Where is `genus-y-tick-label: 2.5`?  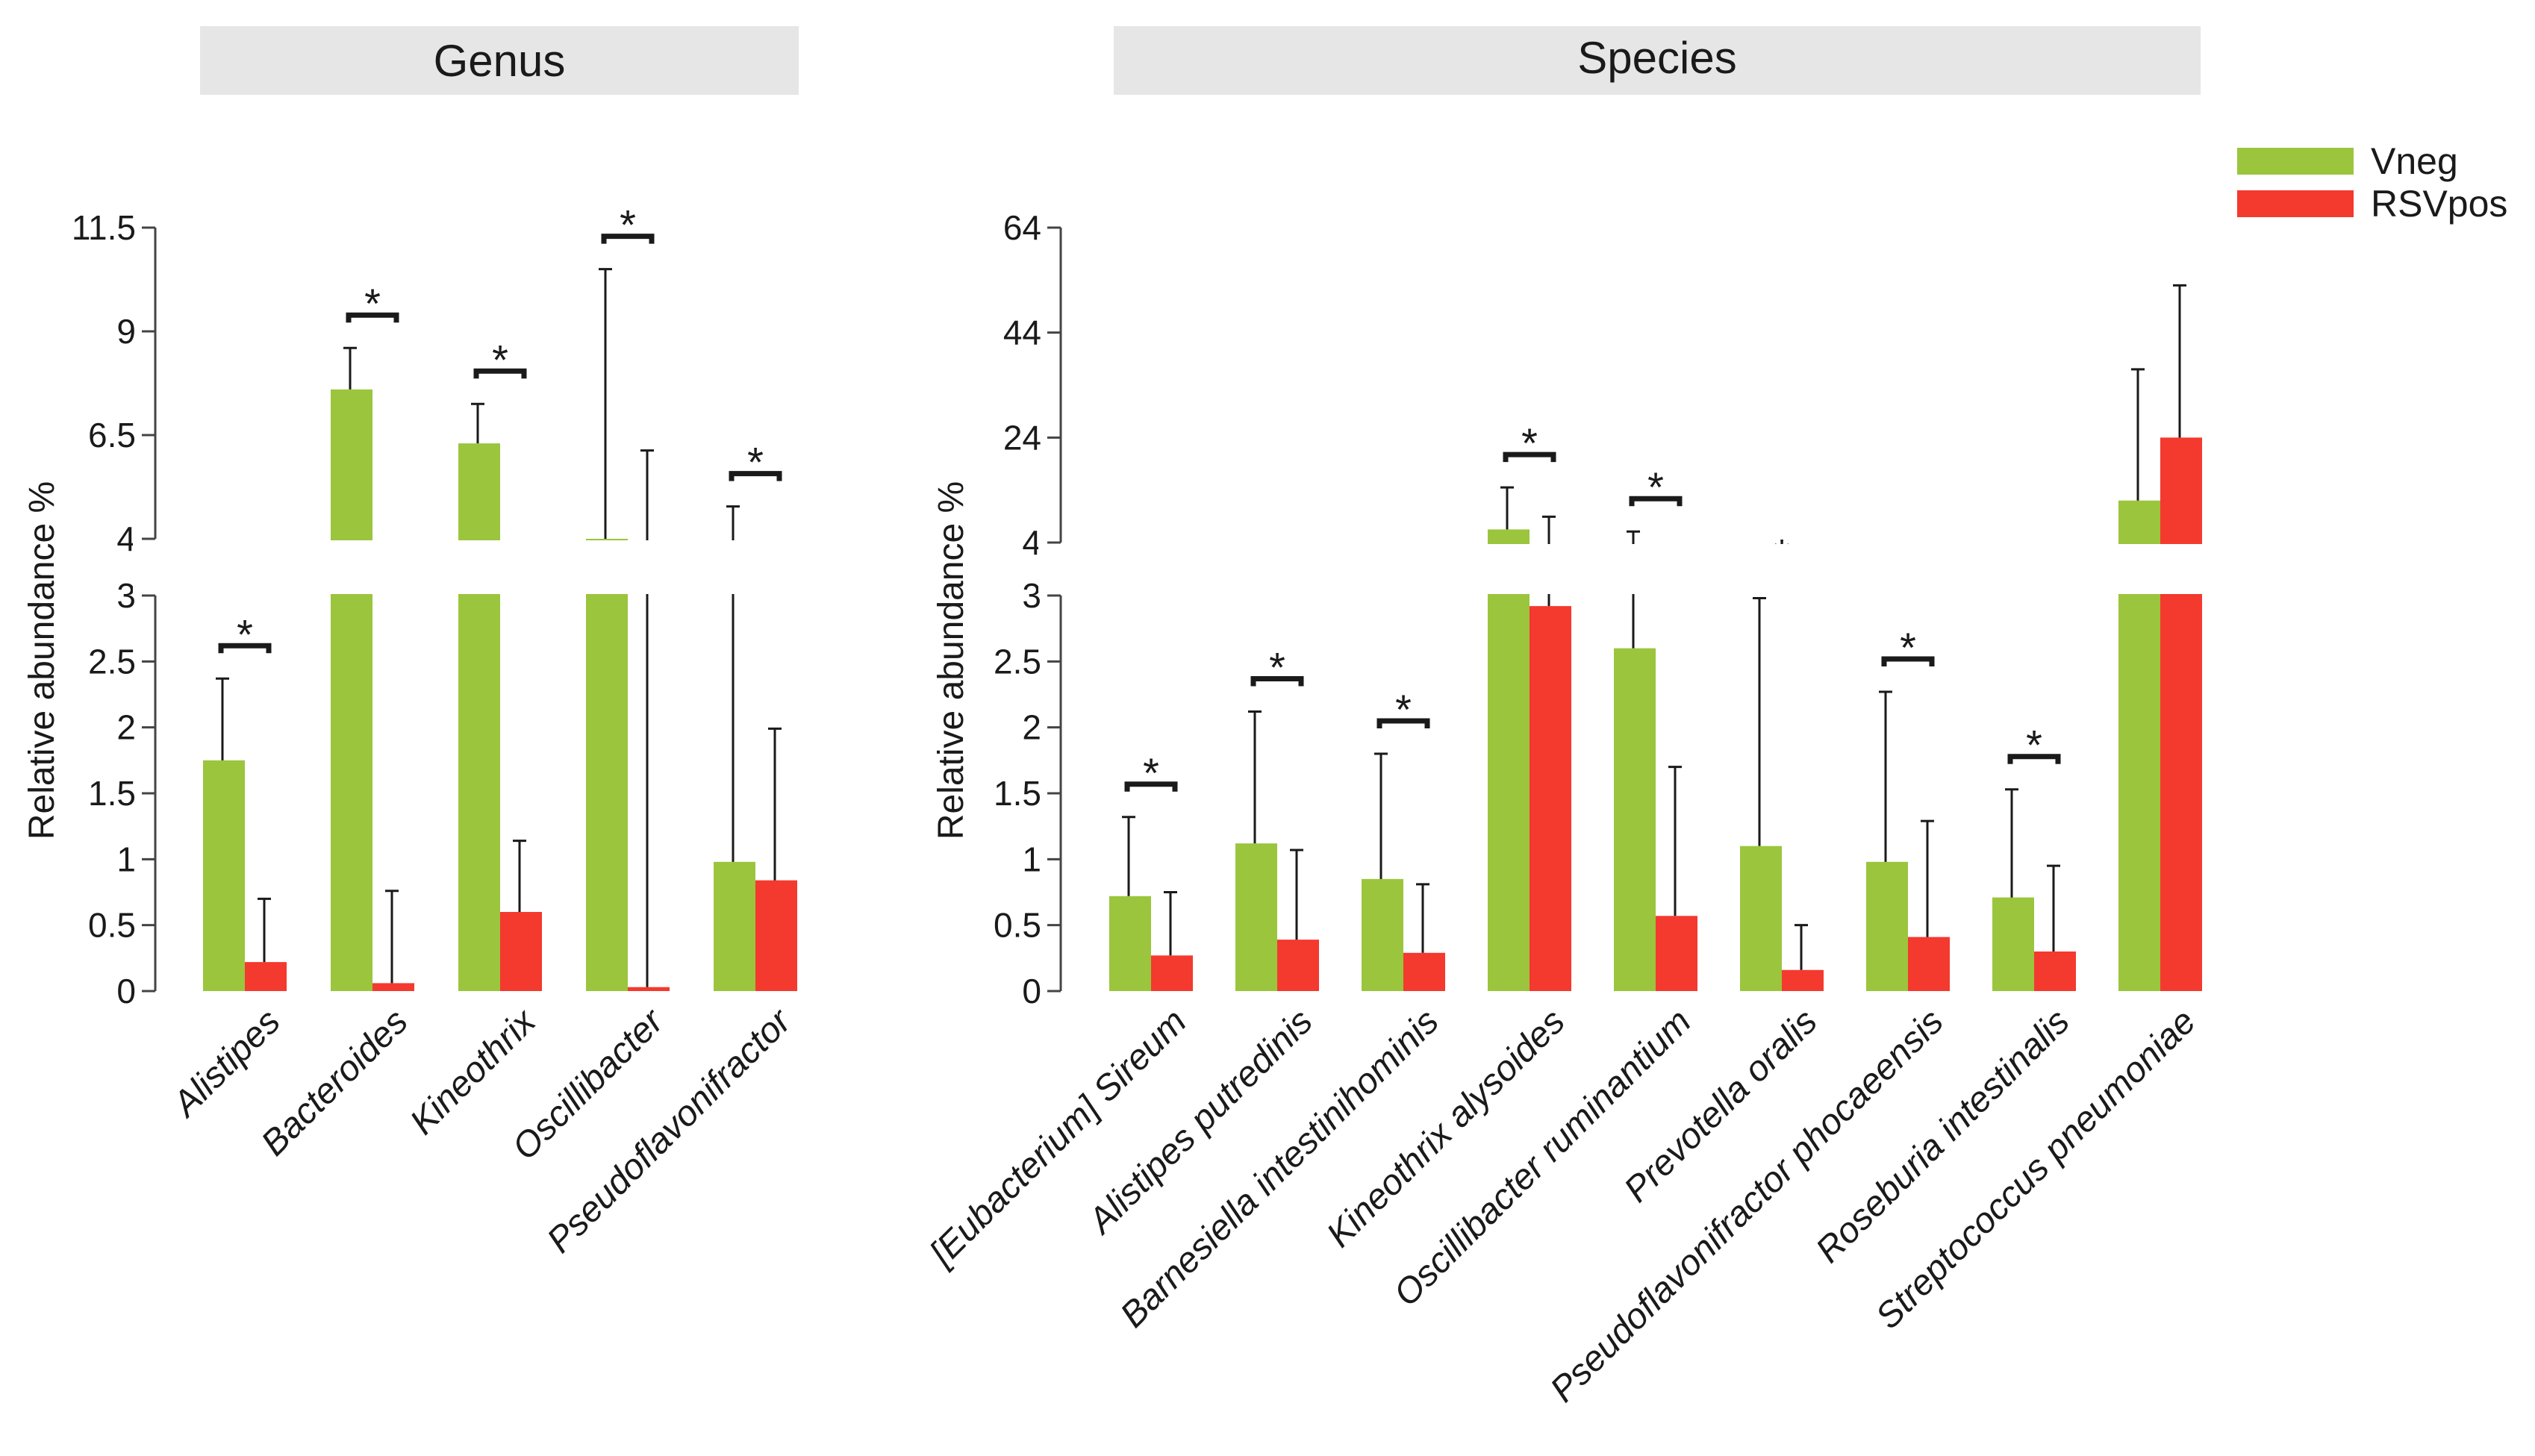 genus-y-tick-label: 2.5 is located at coordinates (112, 661).